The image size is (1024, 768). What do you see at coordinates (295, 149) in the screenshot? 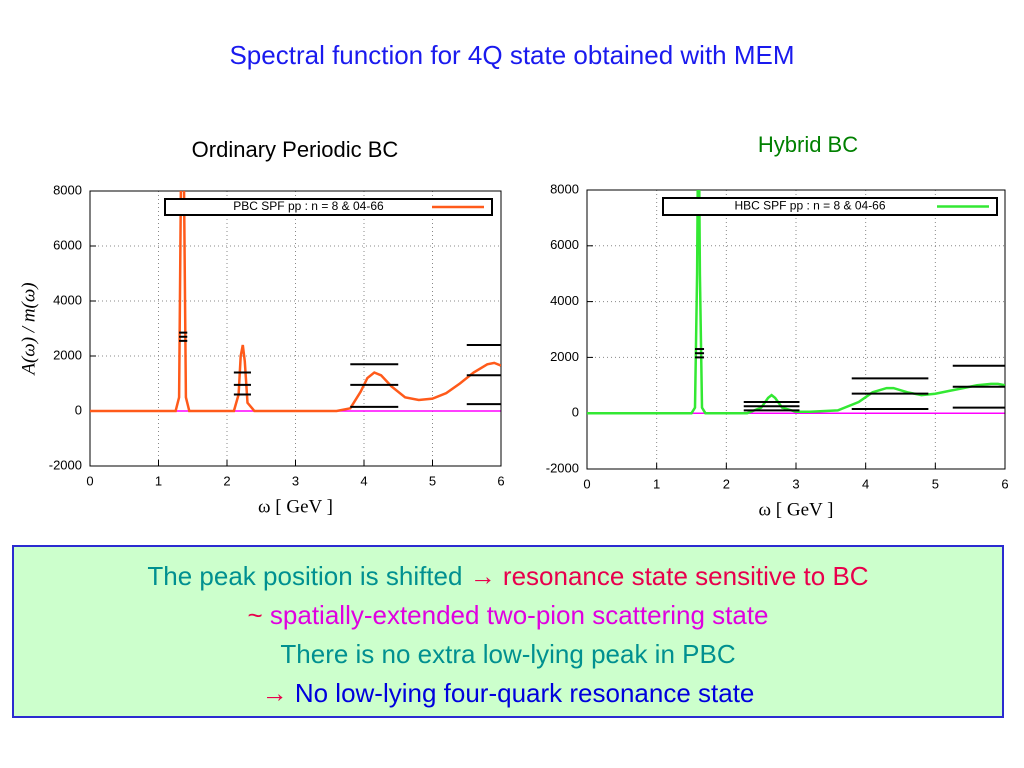
I see `chart-title: Ordinary Periodic BC` at bounding box center [295, 149].